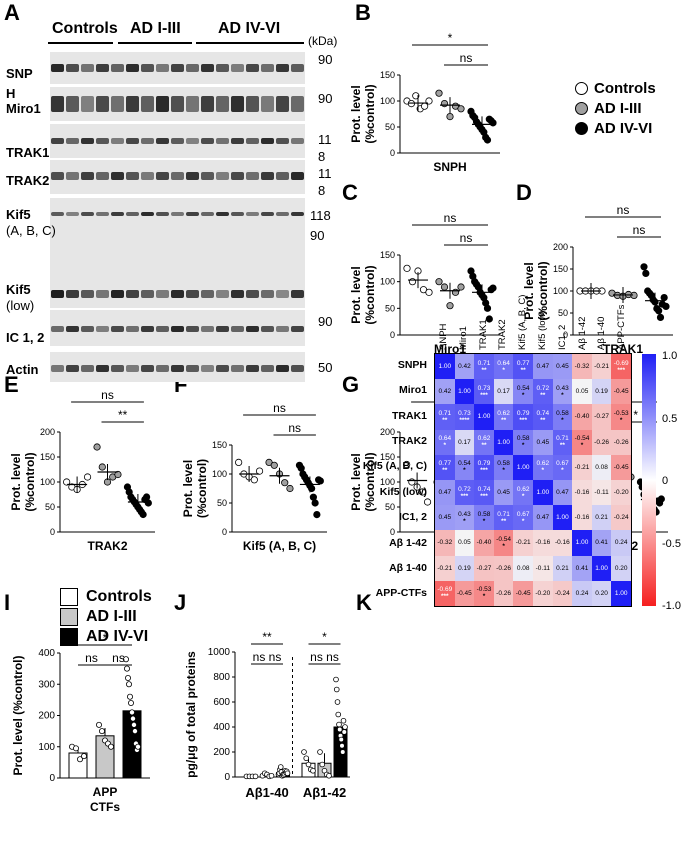  Describe the element at coordinates (19, 73) in the screenshot. I see `blot-label-snp: SNP` at that location.